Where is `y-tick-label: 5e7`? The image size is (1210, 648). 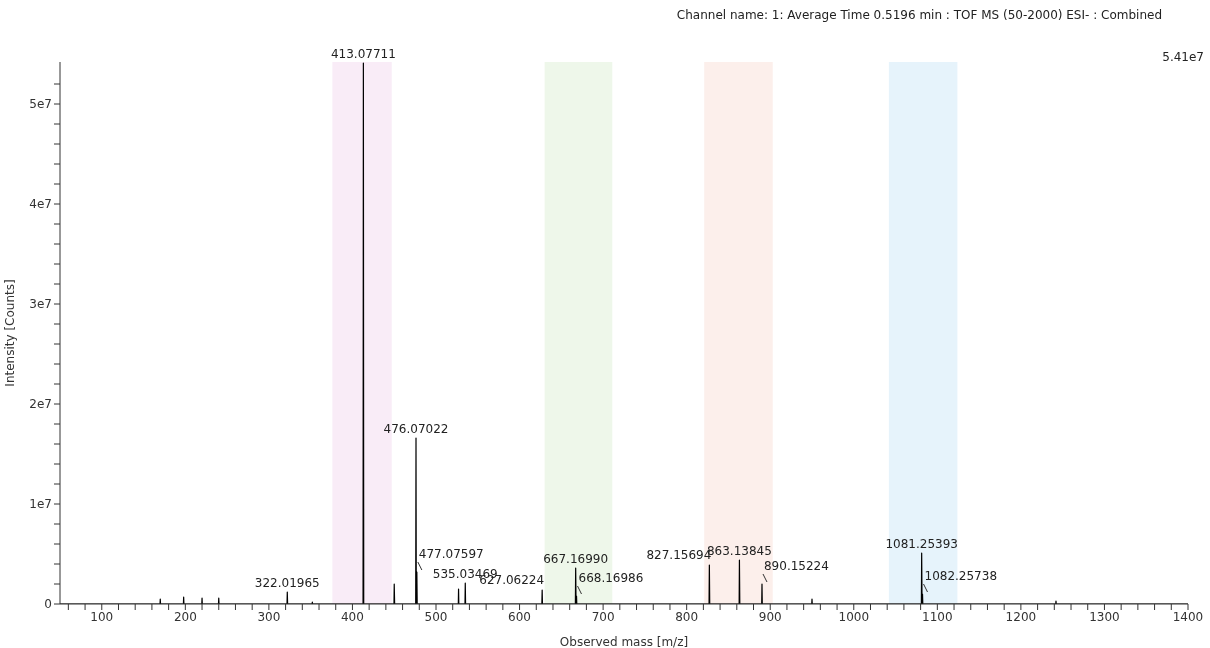
y-tick-label: 5e7 is located at coordinates (40, 104).